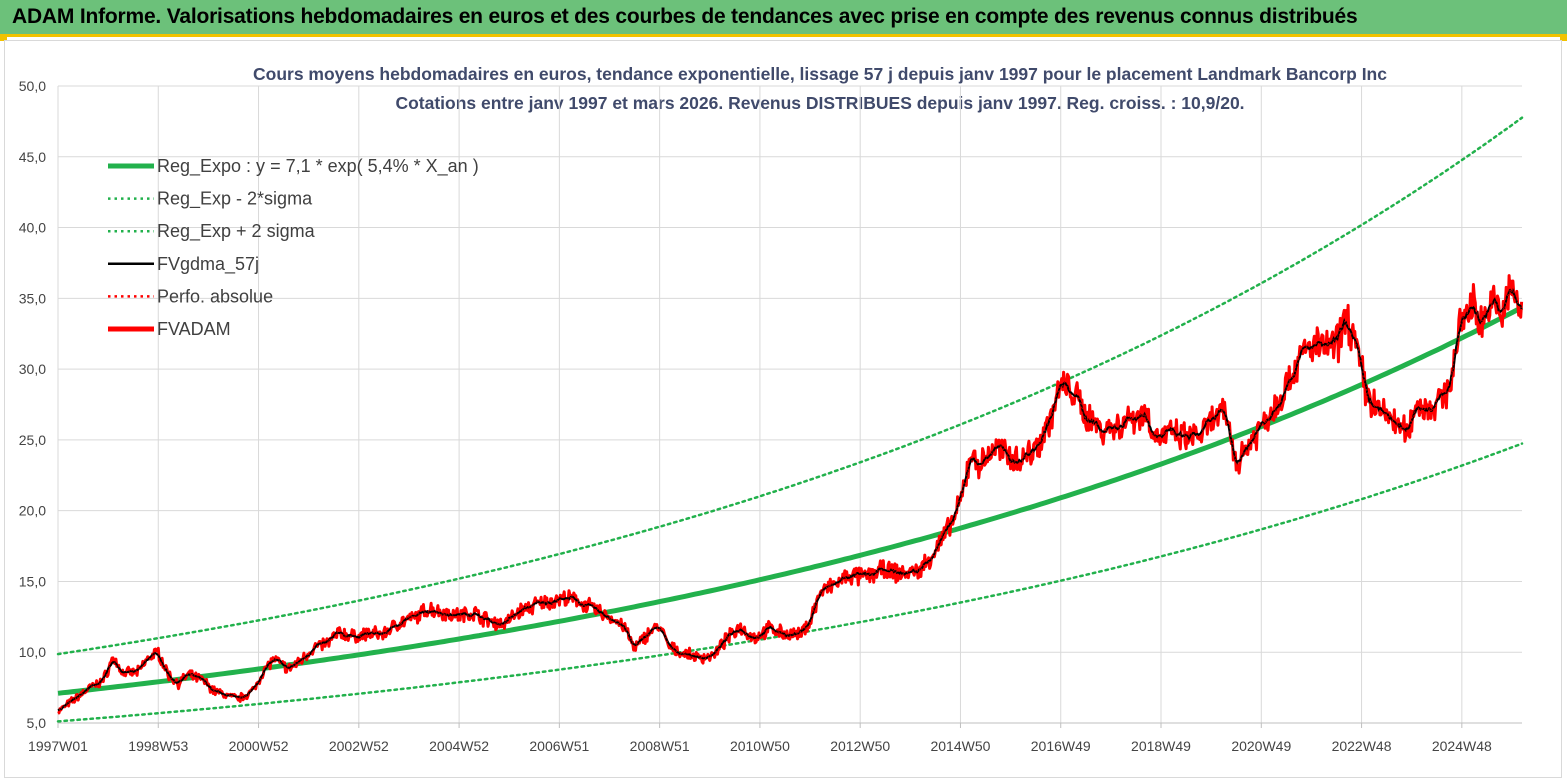  What do you see at coordinates (58, 746) in the screenshot?
I see `x-tick-label: 1997W01` at bounding box center [58, 746].